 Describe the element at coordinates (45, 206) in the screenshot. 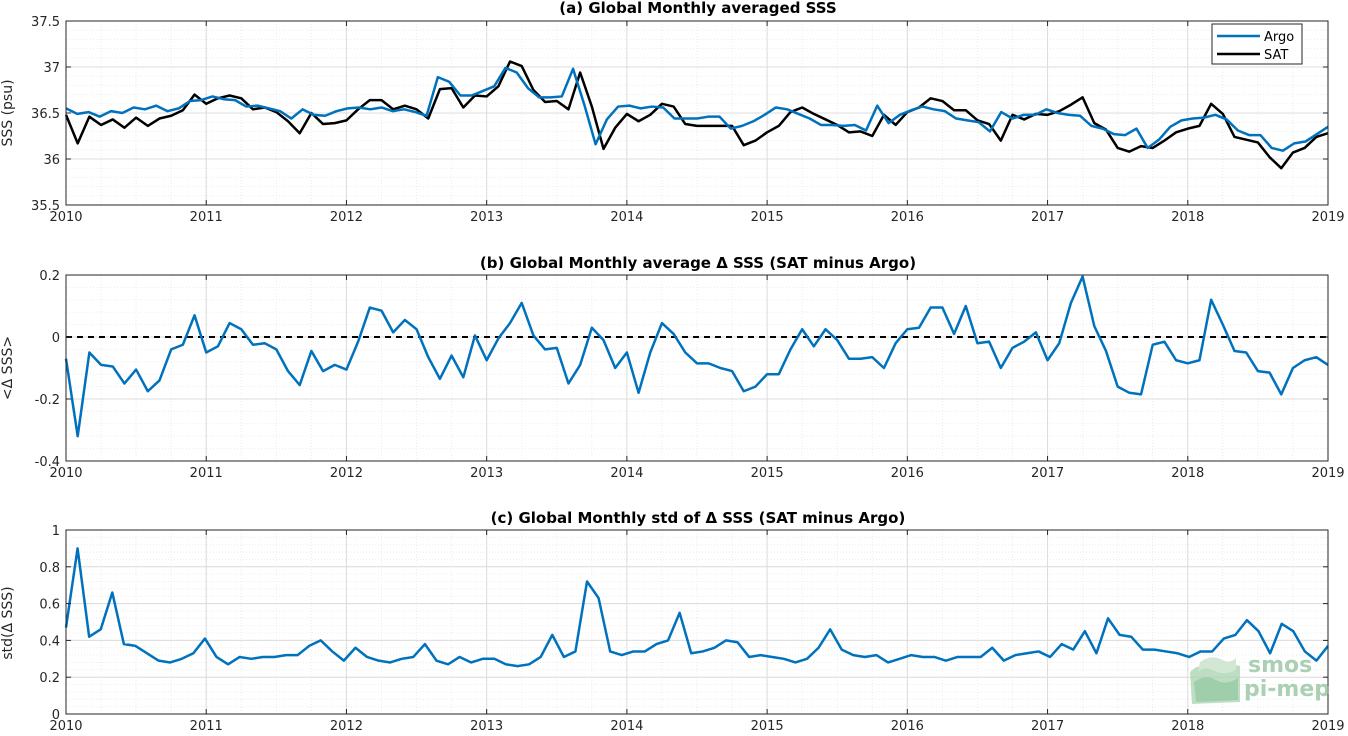

I see `y-tick-label: 35.5` at that location.